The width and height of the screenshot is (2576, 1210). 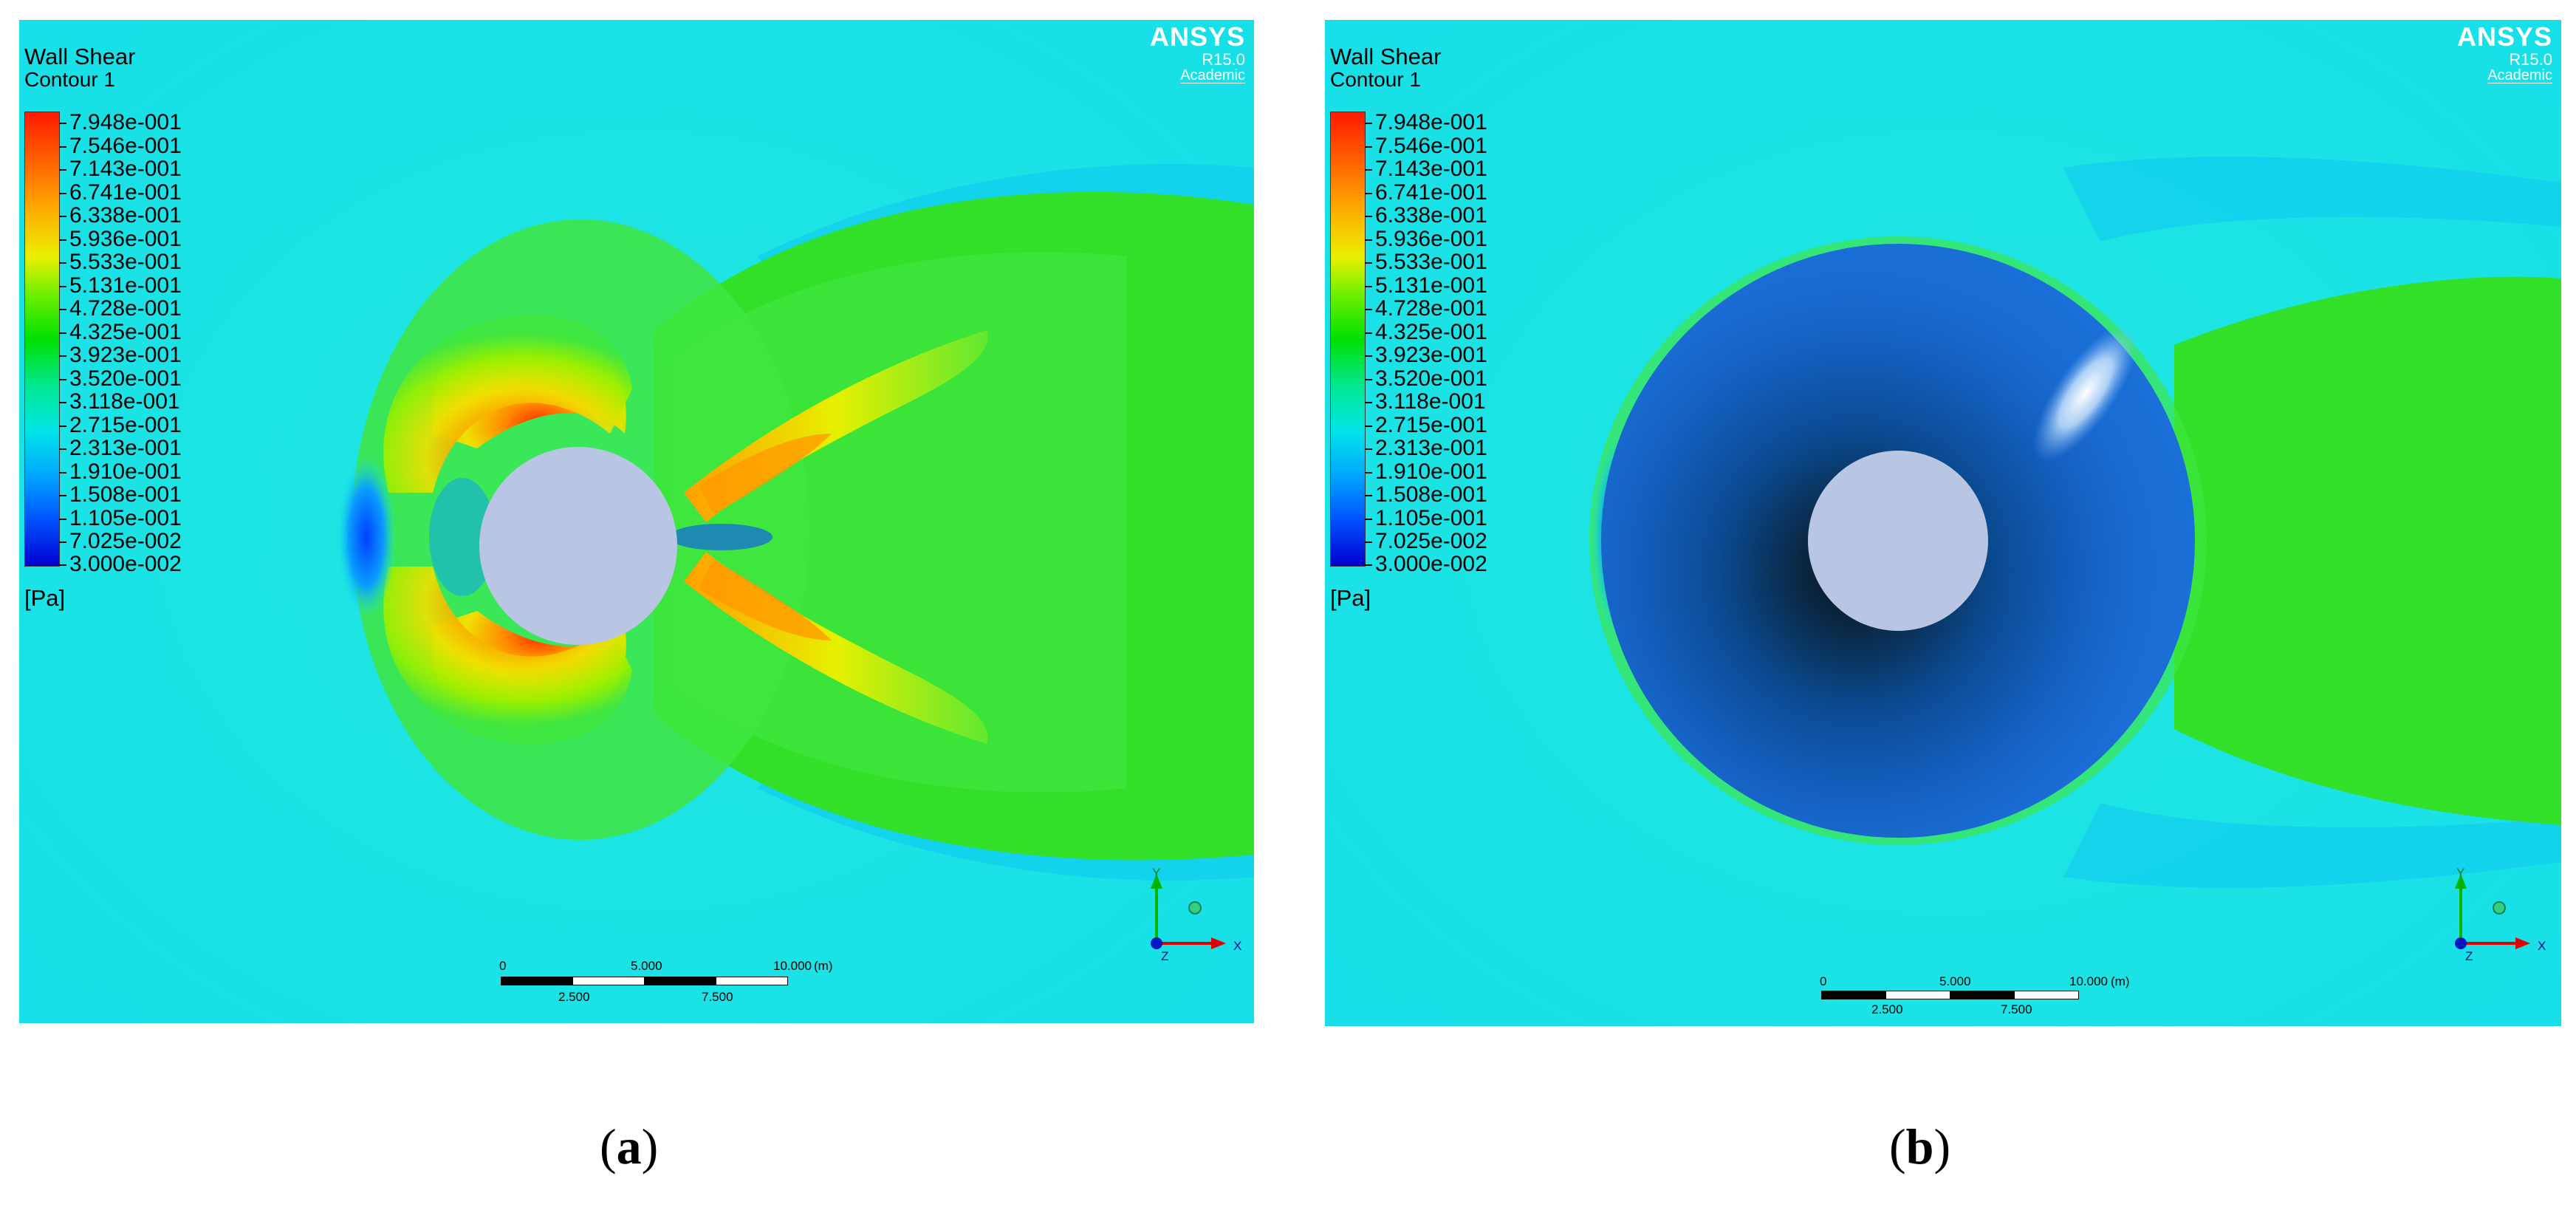 I want to click on caption-letter: a, so click(x=629, y=1146).